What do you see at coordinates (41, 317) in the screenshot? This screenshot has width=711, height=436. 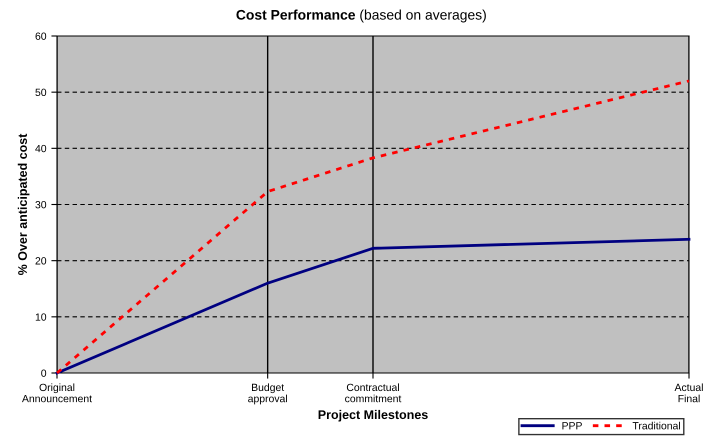 I see `y-tick-label: 10` at bounding box center [41, 317].